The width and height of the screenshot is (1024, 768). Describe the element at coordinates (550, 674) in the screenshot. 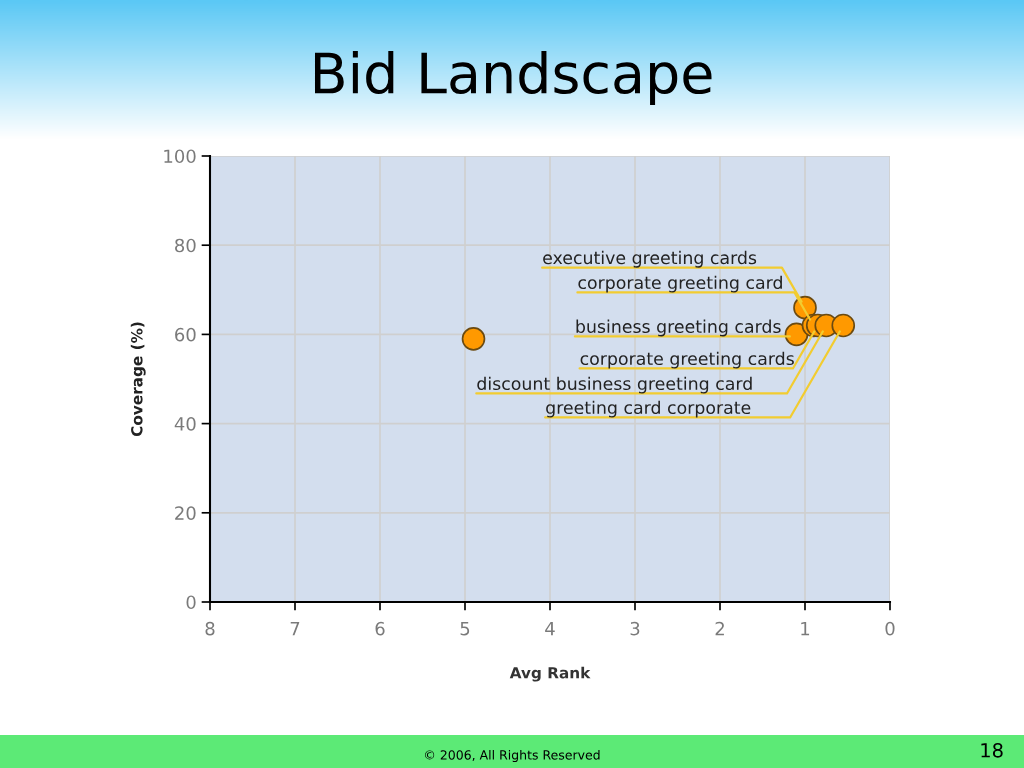

I see `x-axis-title: Avg Rank` at that location.